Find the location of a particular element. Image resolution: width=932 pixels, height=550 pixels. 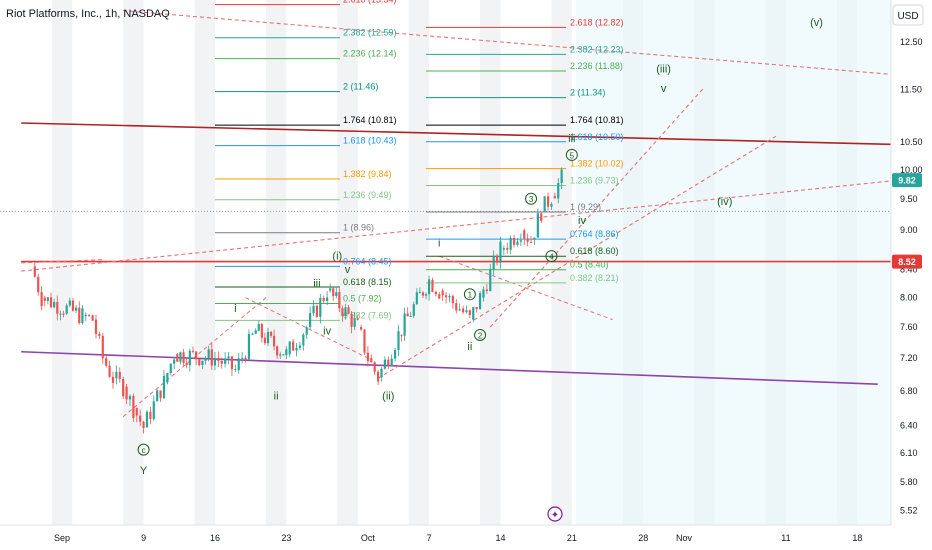

fib-level-label: 0.382 (8.21) is located at coordinates (594, 278).